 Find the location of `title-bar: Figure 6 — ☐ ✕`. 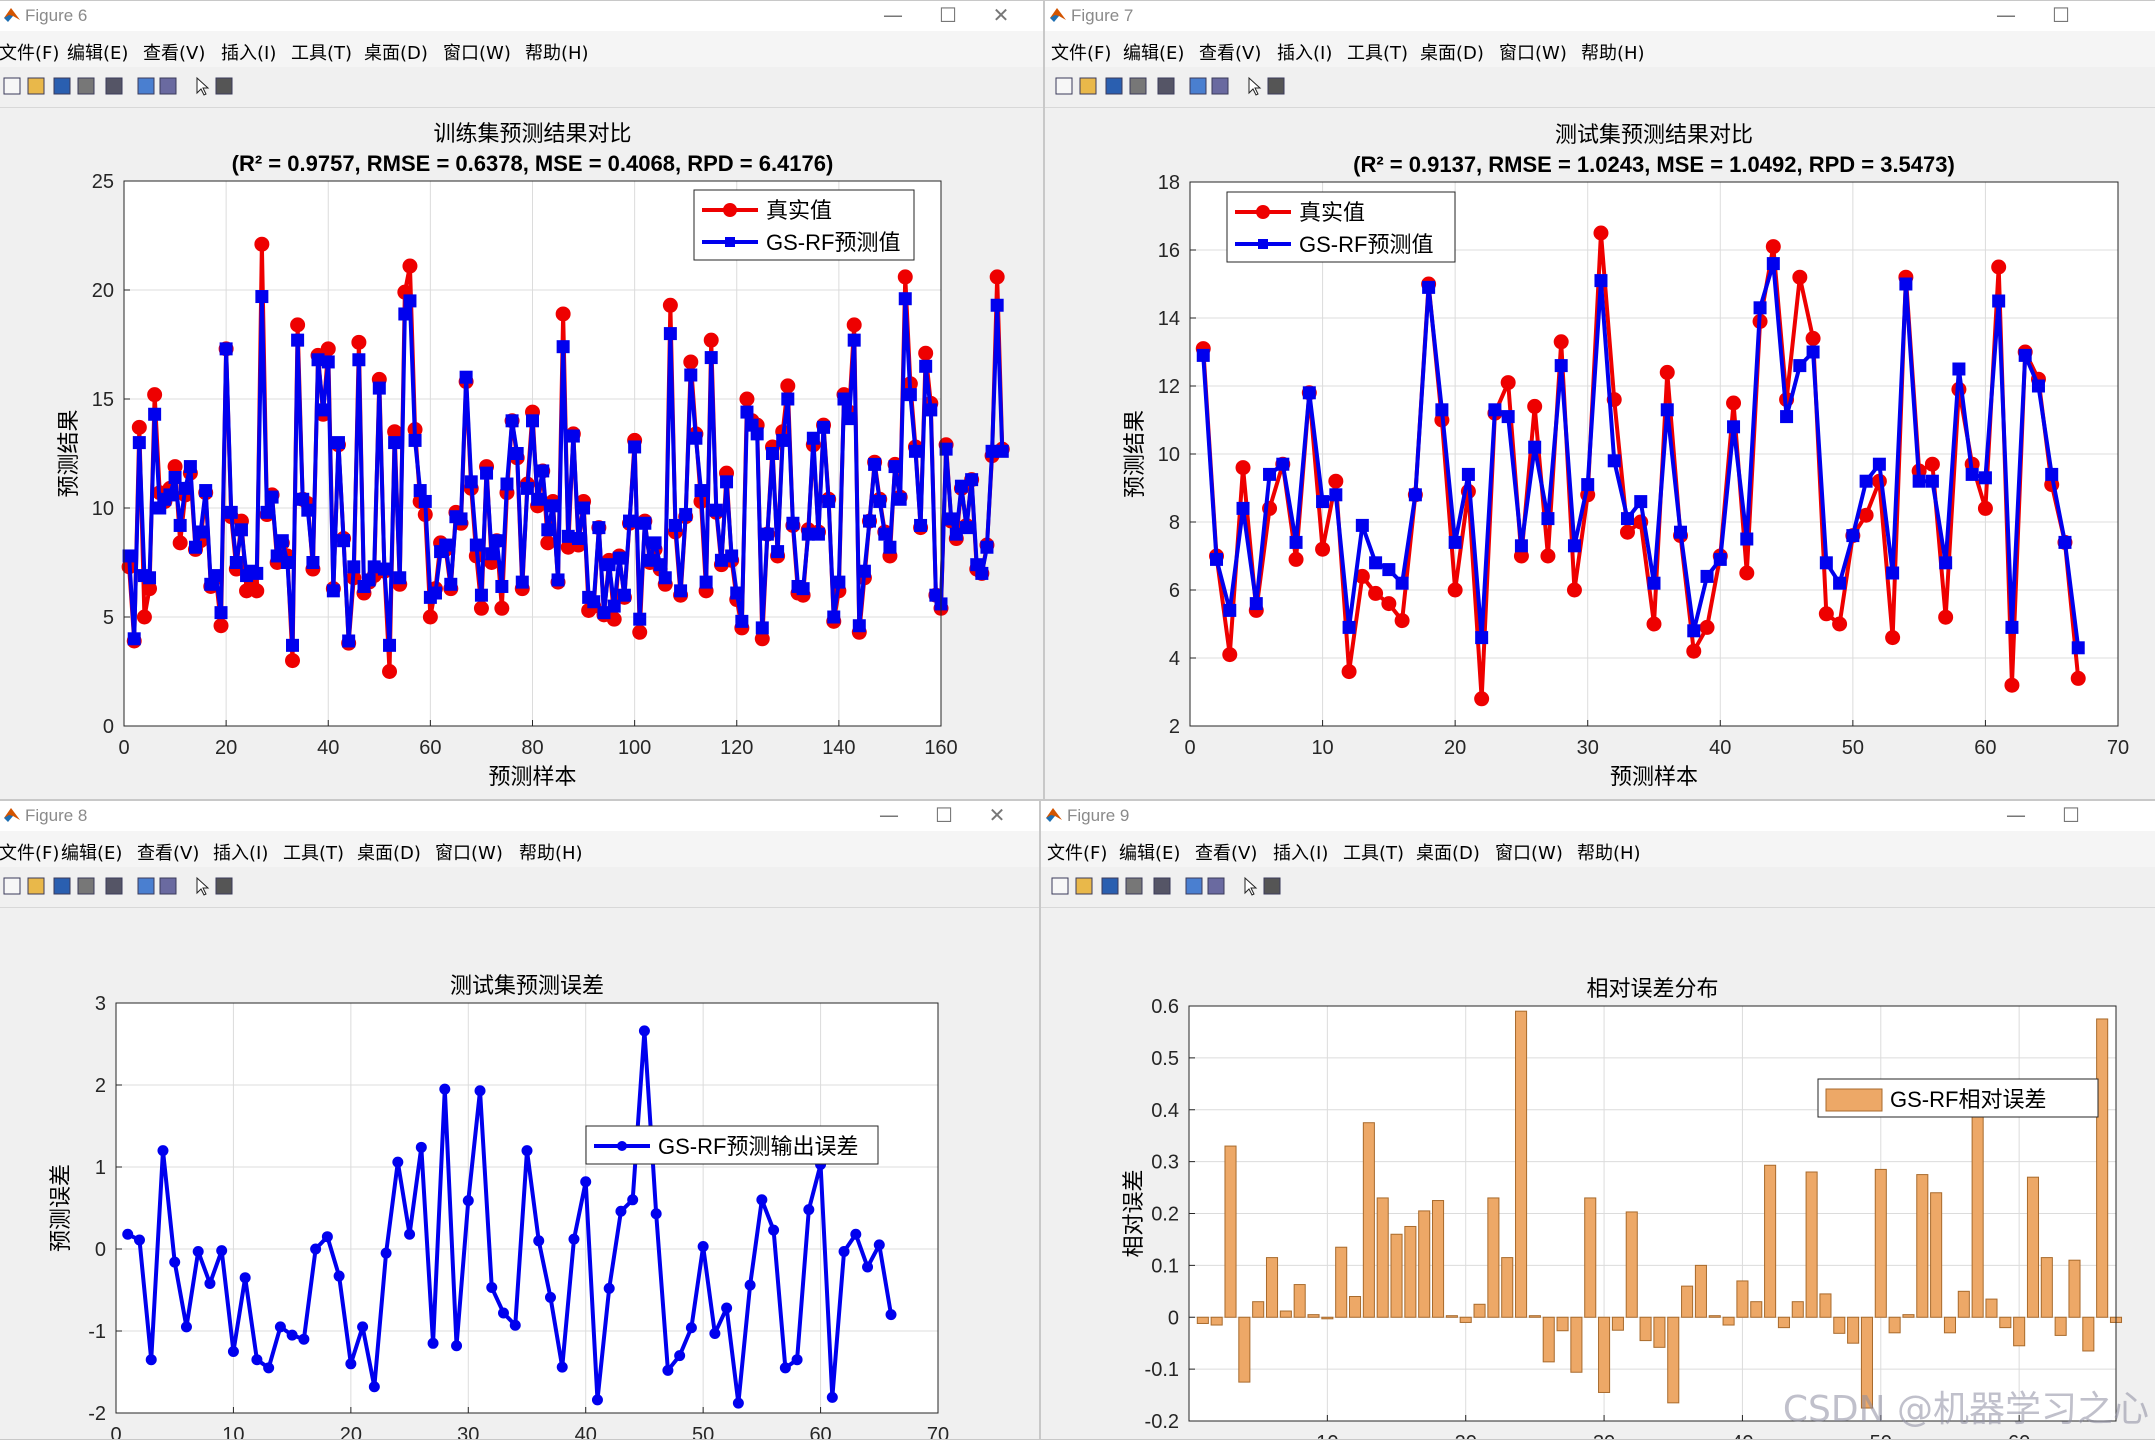

title-bar: Figure 6 — ☐ ✕ is located at coordinates (521, 16).